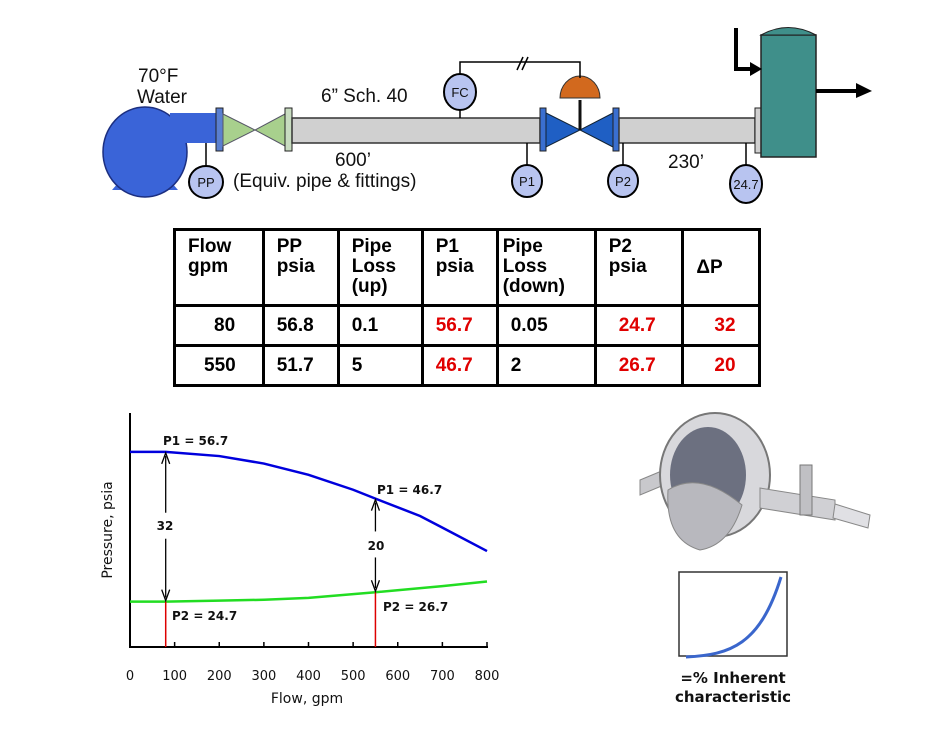  I want to click on x-tick-label: 600, so click(397, 676).